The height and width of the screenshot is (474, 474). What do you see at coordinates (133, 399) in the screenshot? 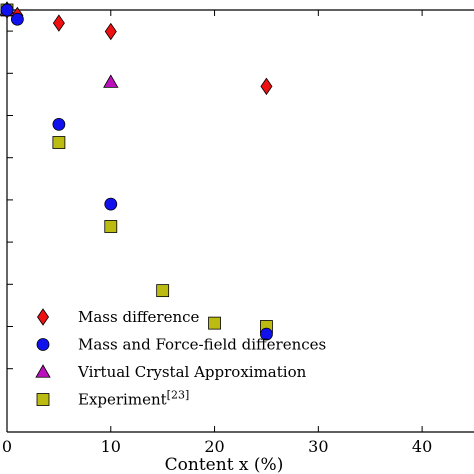
I see `legend-label: Experiment[23]` at bounding box center [133, 399].